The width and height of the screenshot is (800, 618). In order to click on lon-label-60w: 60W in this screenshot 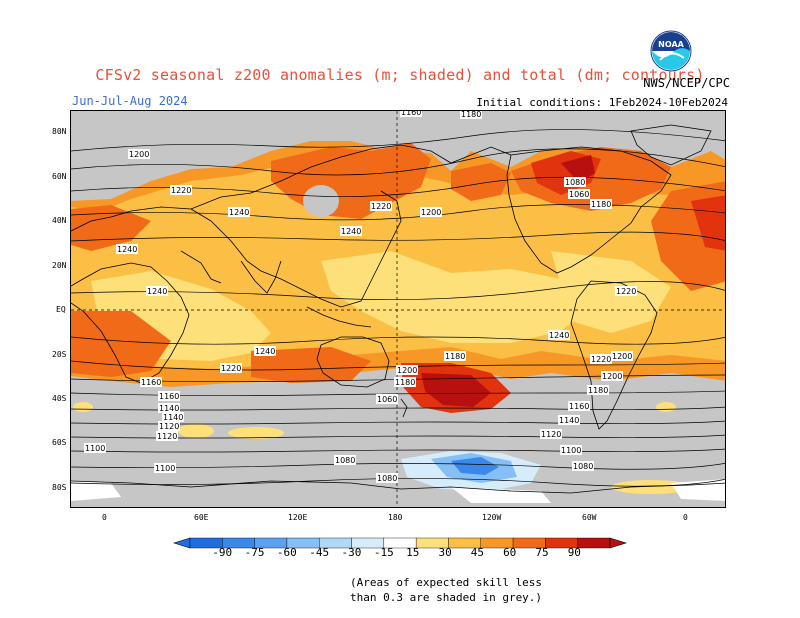, I will do `click(589, 517)`.